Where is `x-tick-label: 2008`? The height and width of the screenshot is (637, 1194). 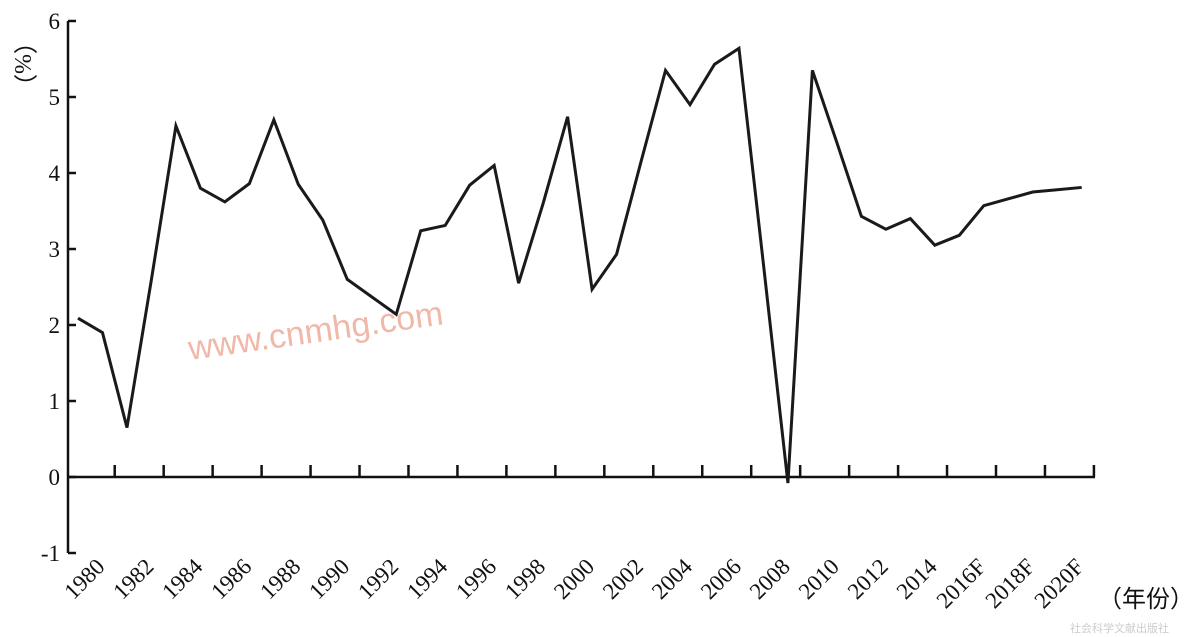
x-tick-label: 2008 is located at coordinates (770, 579).